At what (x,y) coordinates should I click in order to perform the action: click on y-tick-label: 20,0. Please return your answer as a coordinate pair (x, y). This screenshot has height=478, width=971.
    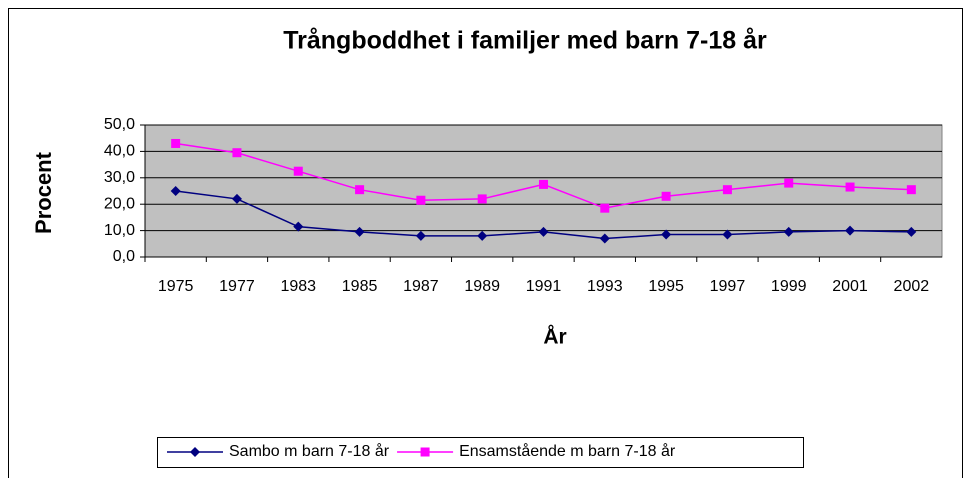
    Looking at the image, I should click on (119, 203).